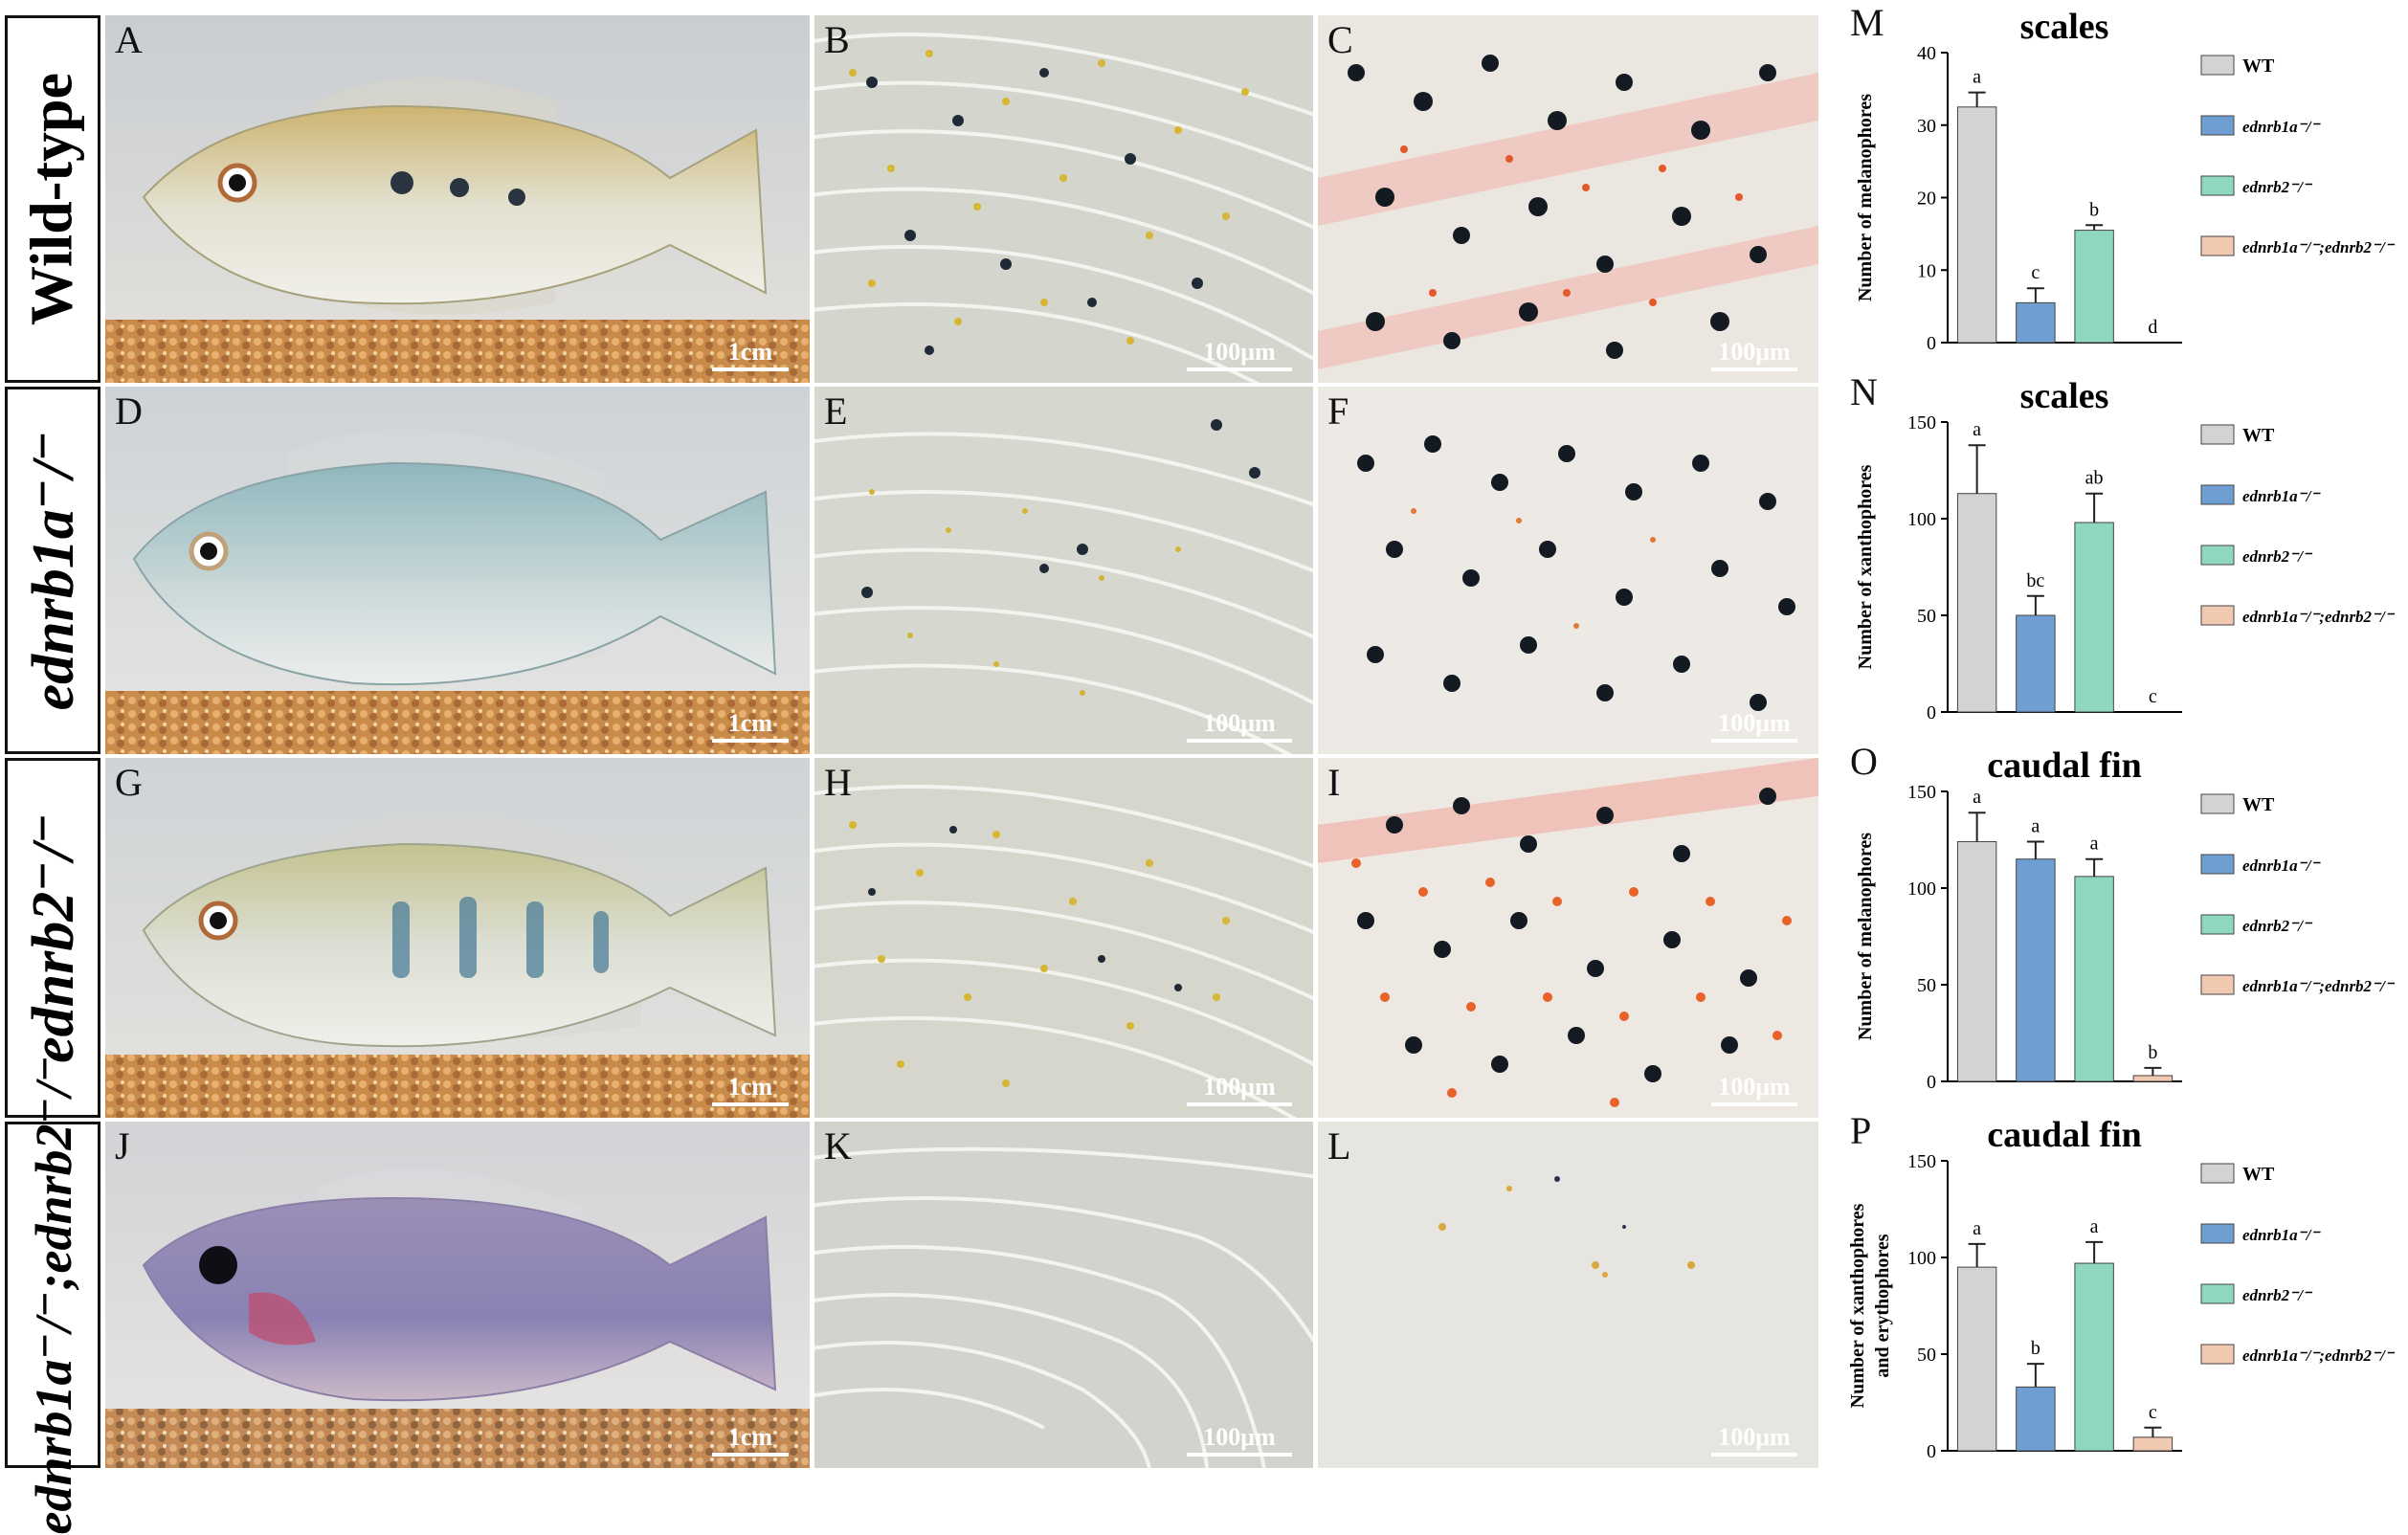  I want to click on y-tick-label: 20, so click(1927, 199).